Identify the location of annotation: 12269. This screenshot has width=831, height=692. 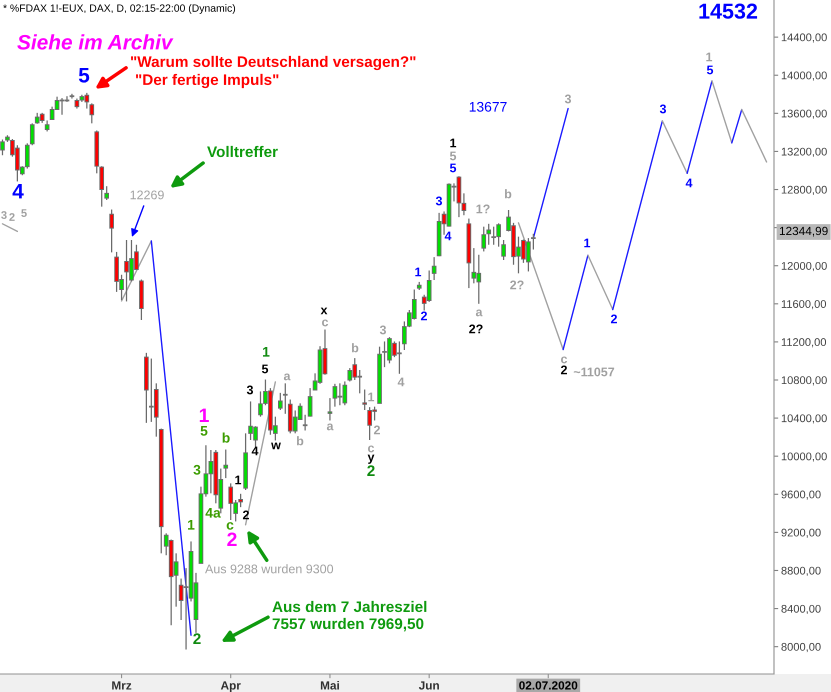
(147, 195).